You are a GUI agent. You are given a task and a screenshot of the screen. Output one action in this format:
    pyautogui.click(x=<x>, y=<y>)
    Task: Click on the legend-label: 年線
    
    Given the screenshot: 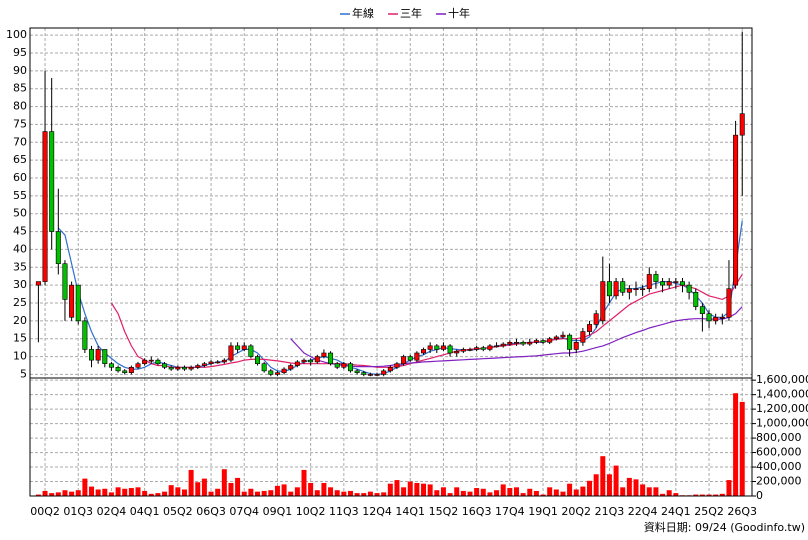 What is the action you would take?
    pyautogui.click(x=363, y=13)
    